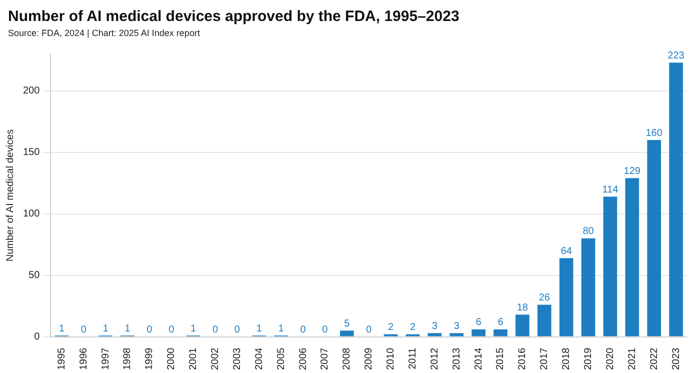  Describe the element at coordinates (369, 358) in the screenshot. I see `x-tick-label: 2009` at that location.